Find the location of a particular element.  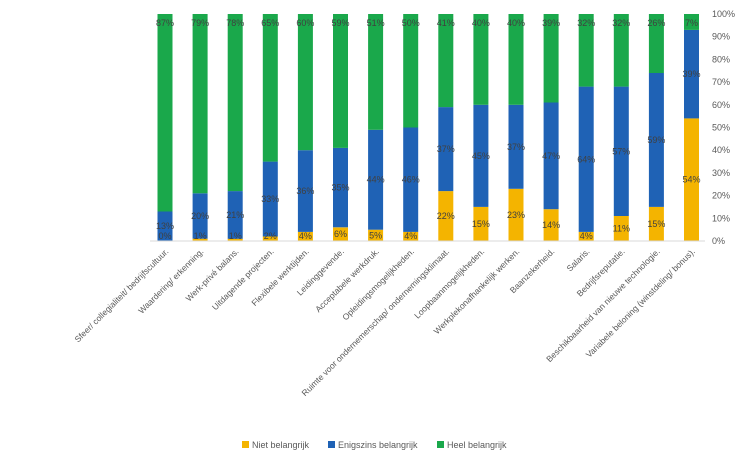

data-label-niet-belangrijk-3: 1% is located at coordinates (235, 236).